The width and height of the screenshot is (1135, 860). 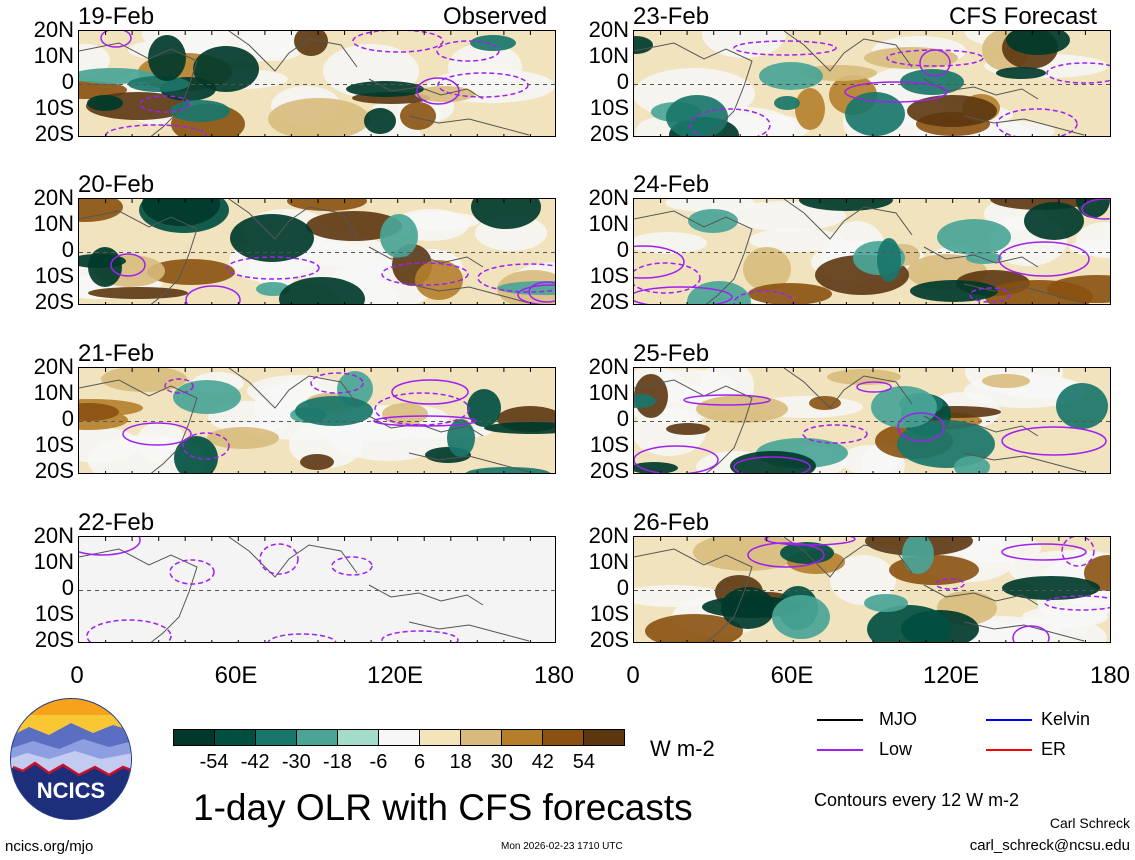 I want to click on colorbar-tick-label: -18, so click(x=337, y=762).